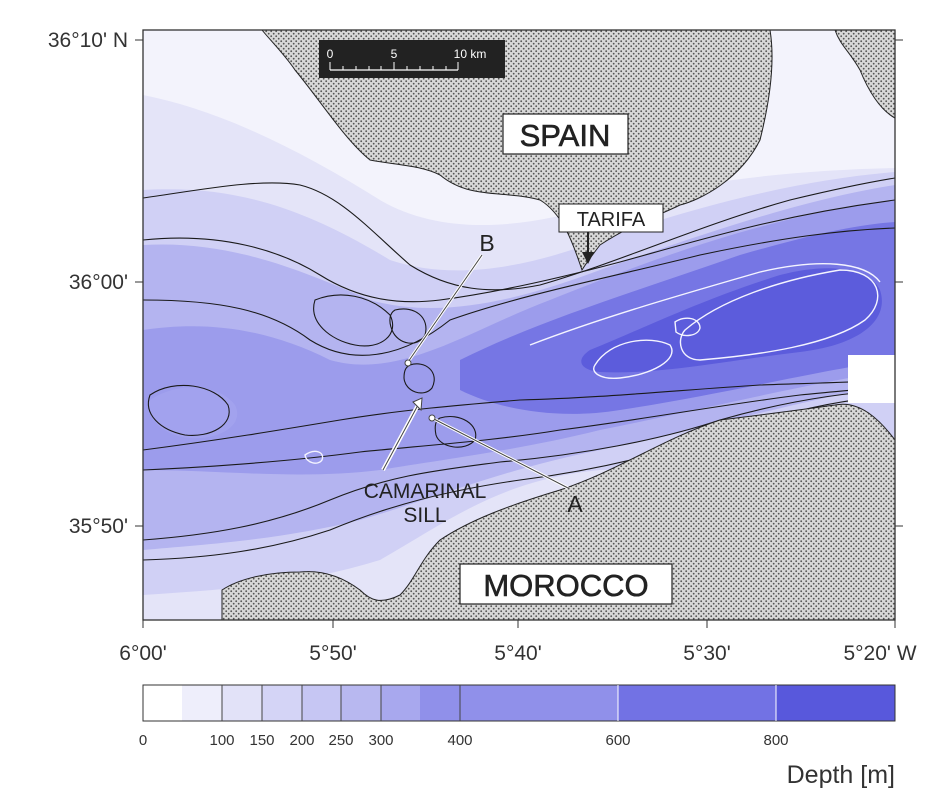  What do you see at coordinates (142, 653) in the screenshot?
I see `lon-label-1: 6°00'` at bounding box center [142, 653].